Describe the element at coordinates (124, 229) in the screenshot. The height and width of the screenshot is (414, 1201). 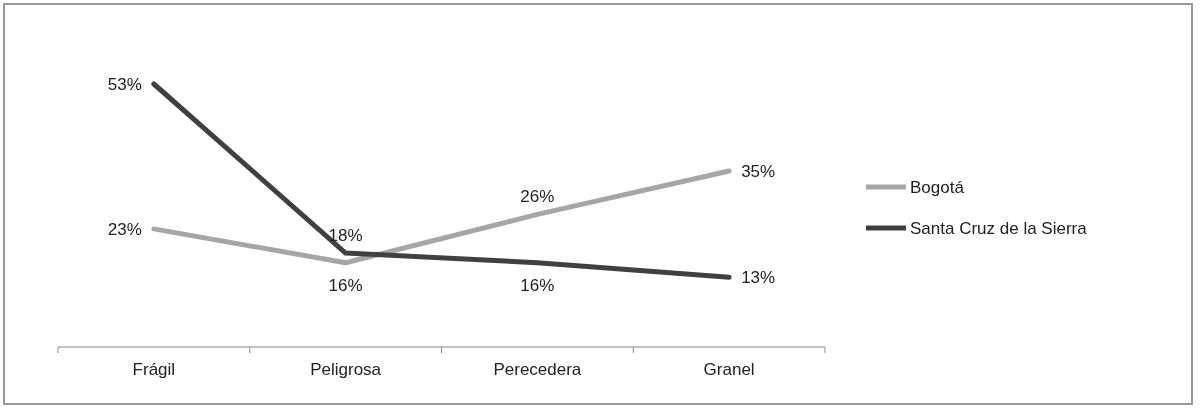
I see `data-label: 23%` at that location.